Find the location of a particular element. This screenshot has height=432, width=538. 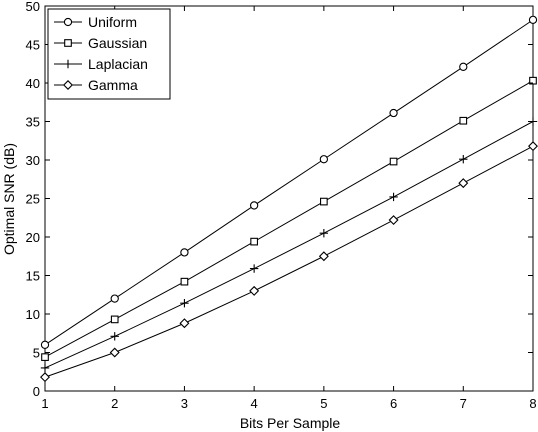

legend-item: Gamma is located at coordinates (96, 85).